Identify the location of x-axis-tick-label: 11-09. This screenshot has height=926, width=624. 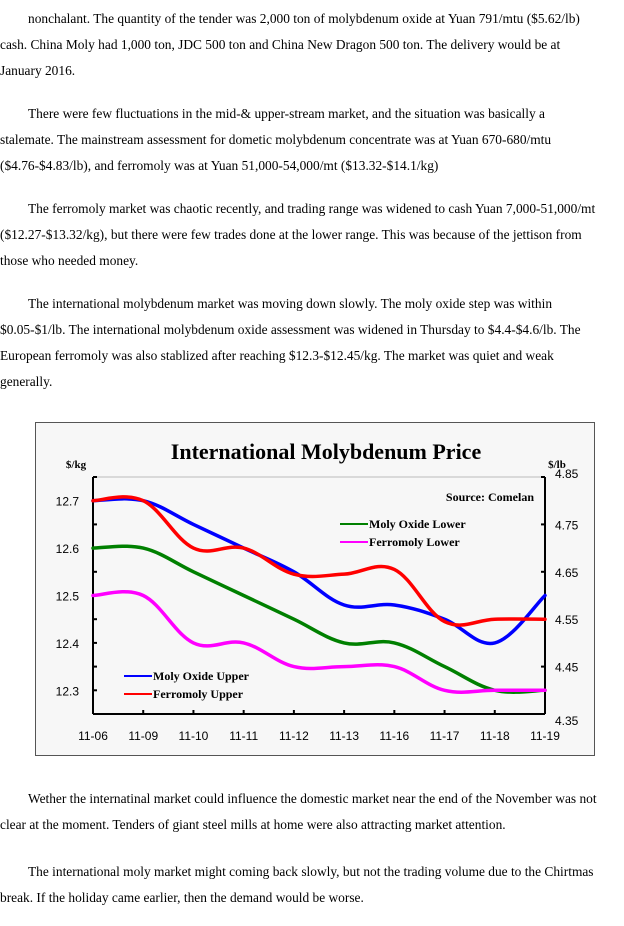
(143, 736).